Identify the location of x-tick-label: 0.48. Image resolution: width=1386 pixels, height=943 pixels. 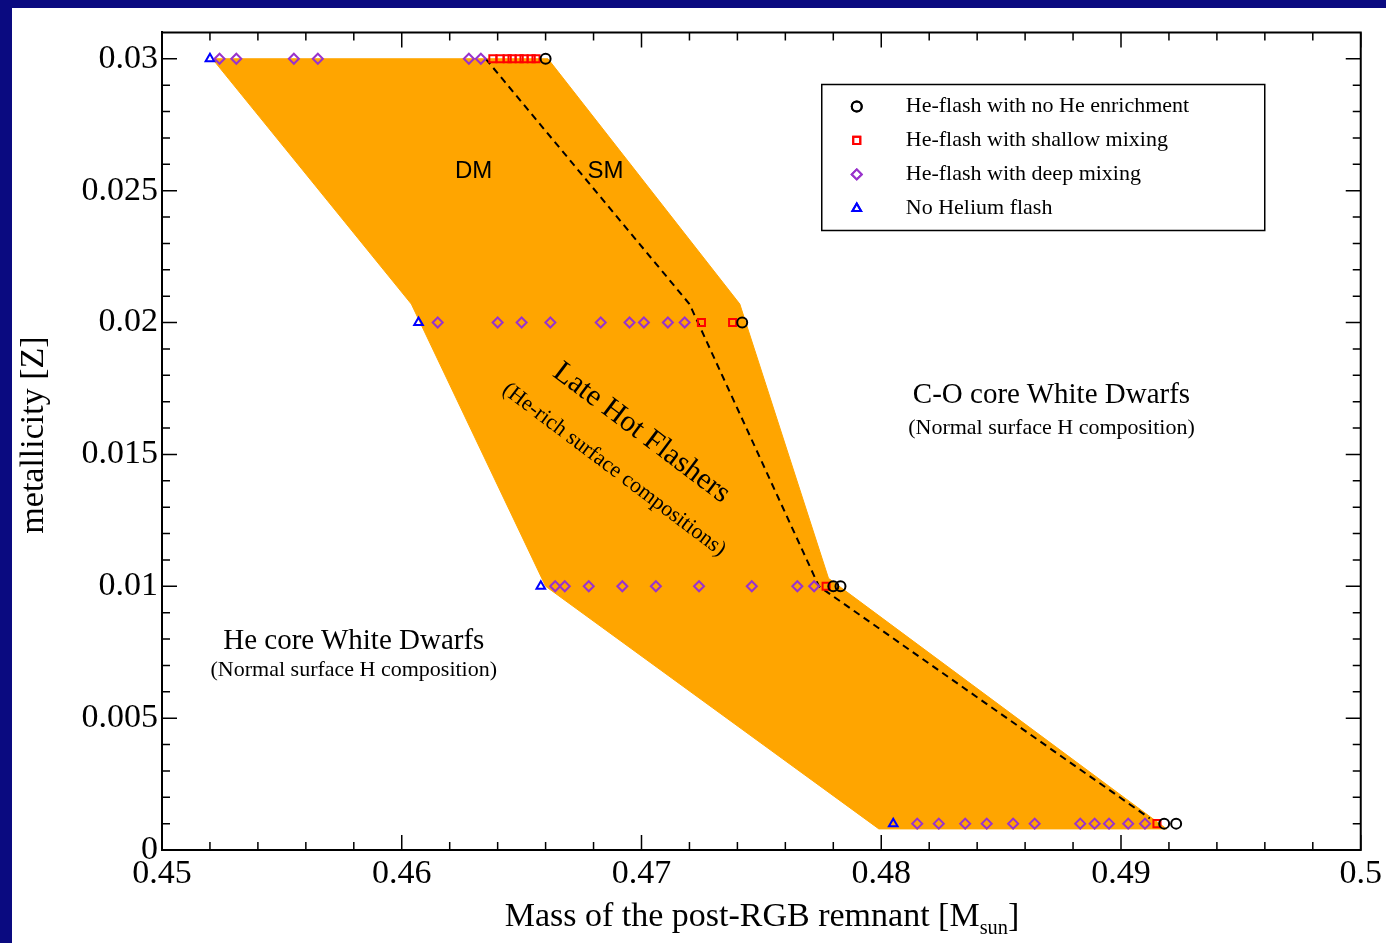
(881, 872).